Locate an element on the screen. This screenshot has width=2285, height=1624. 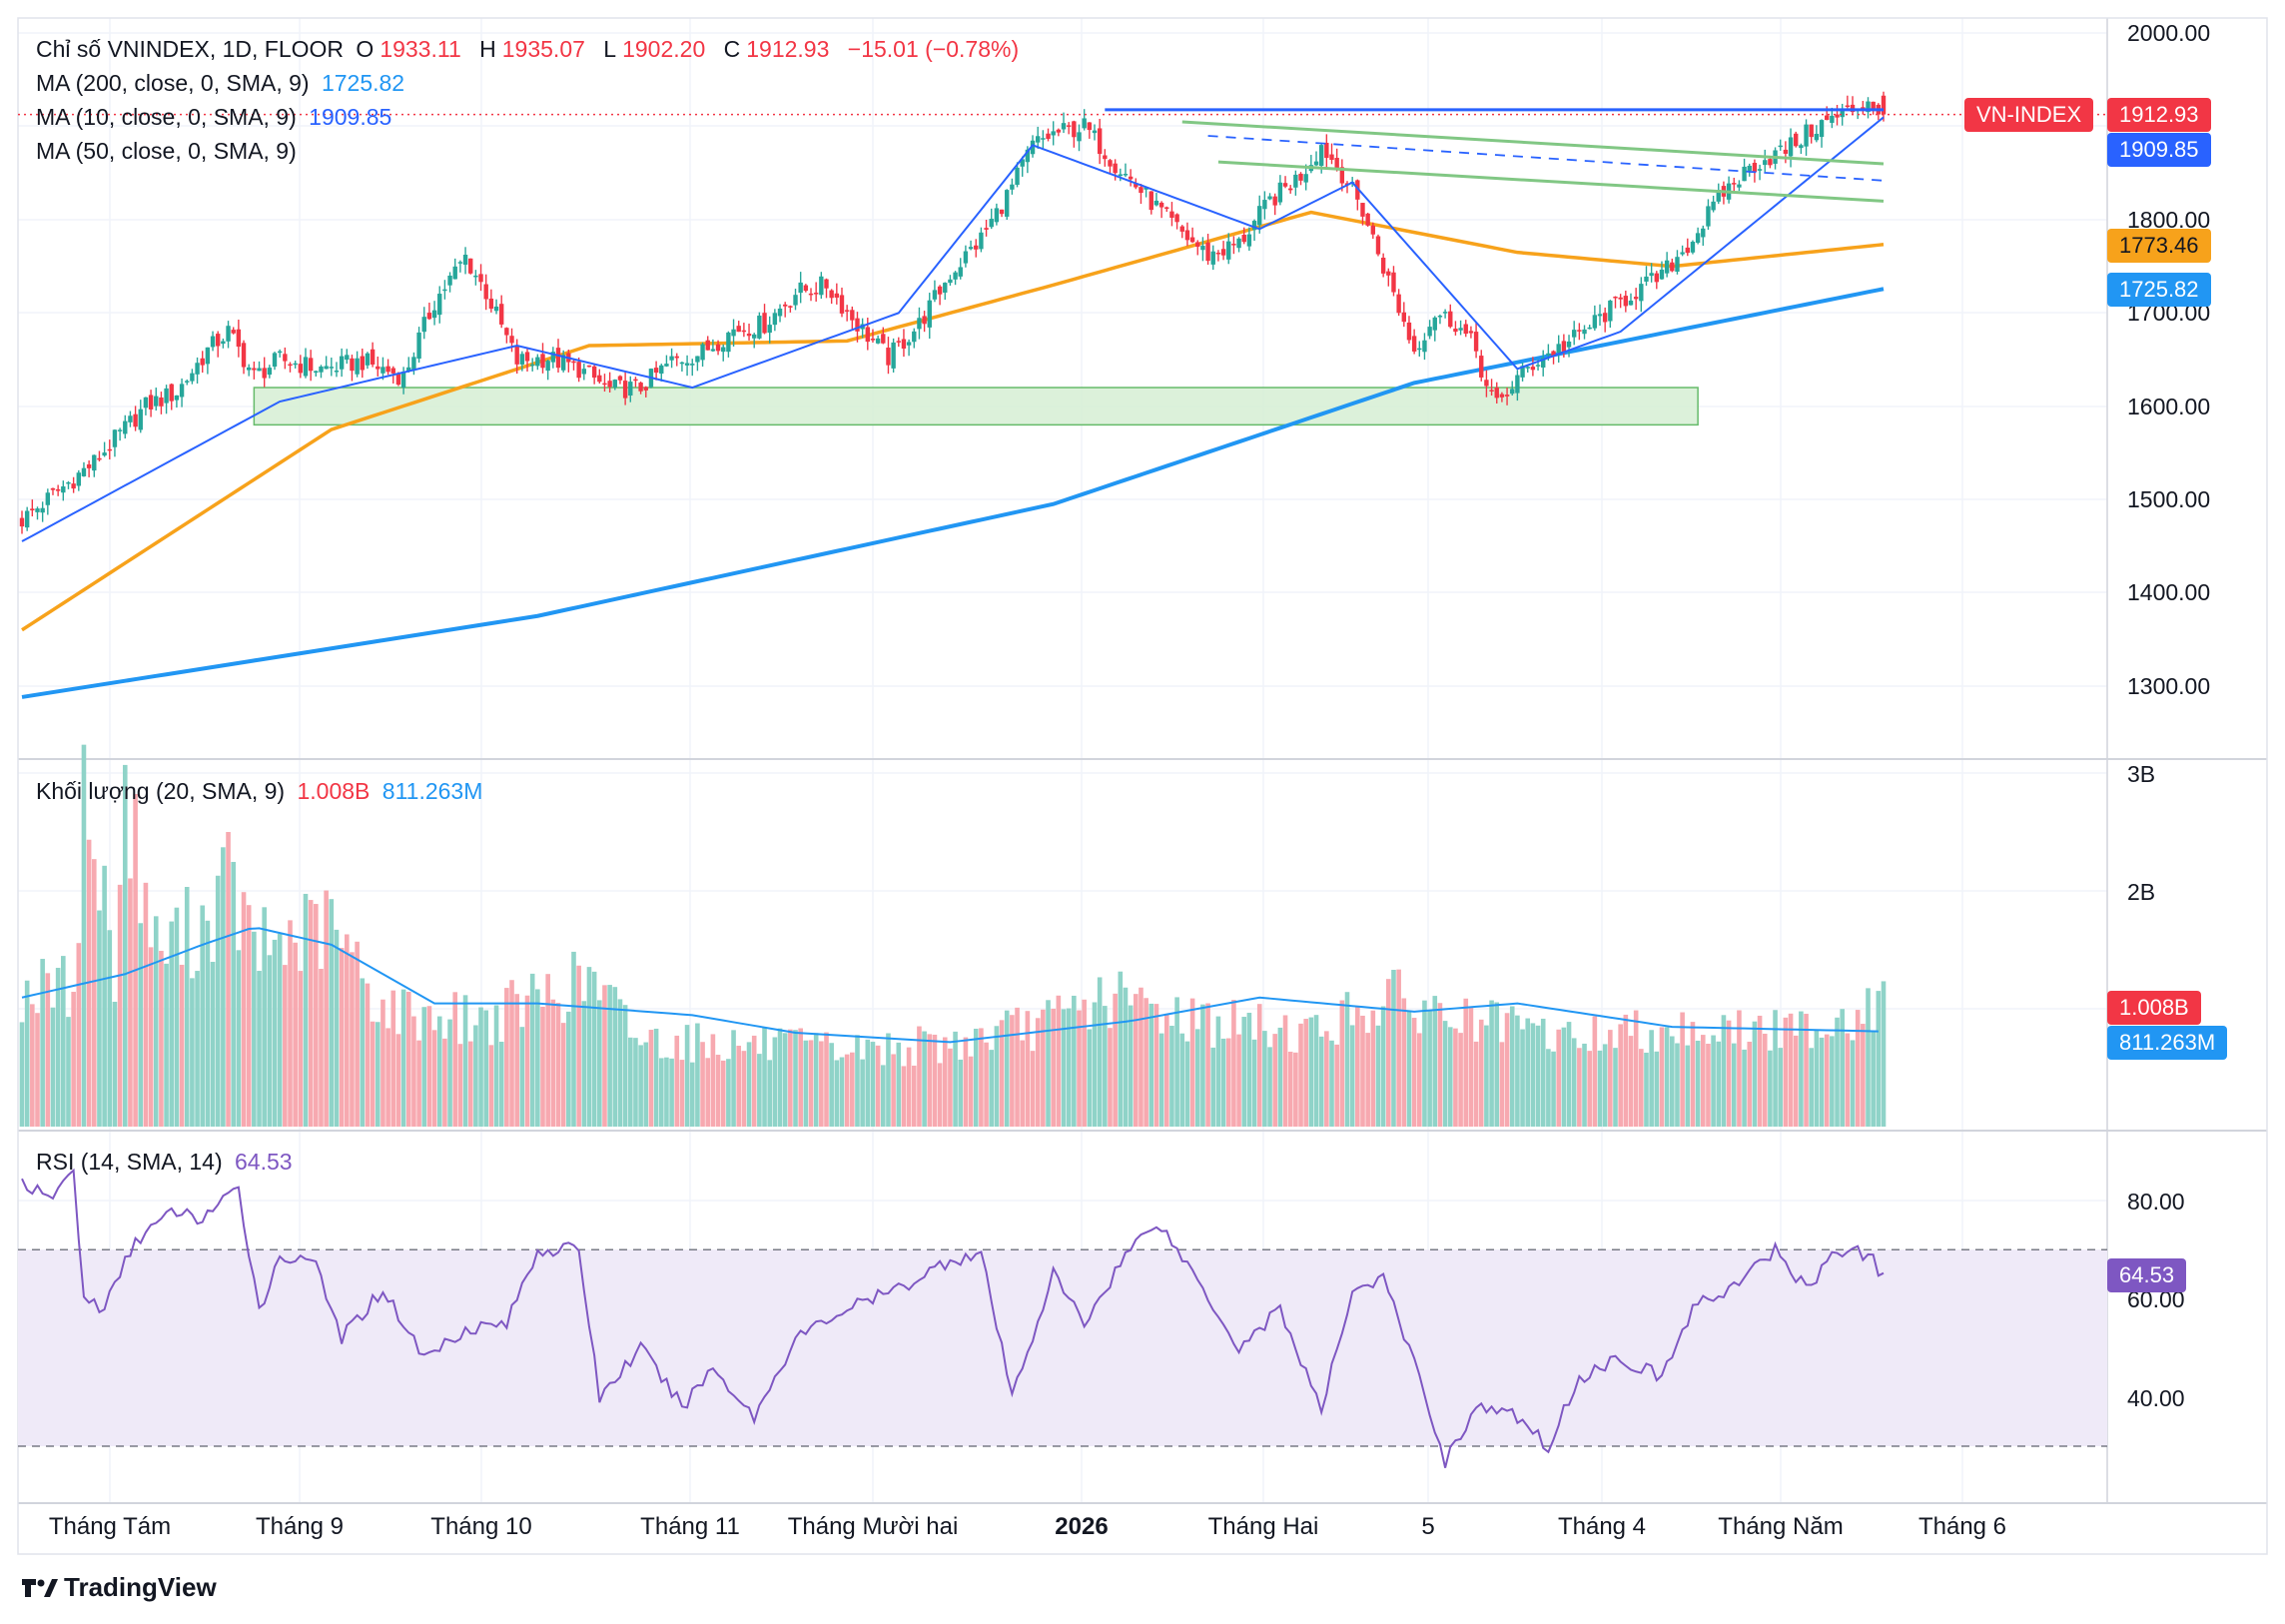
tradingview-logo: TradingView is located at coordinates (118, 1587).